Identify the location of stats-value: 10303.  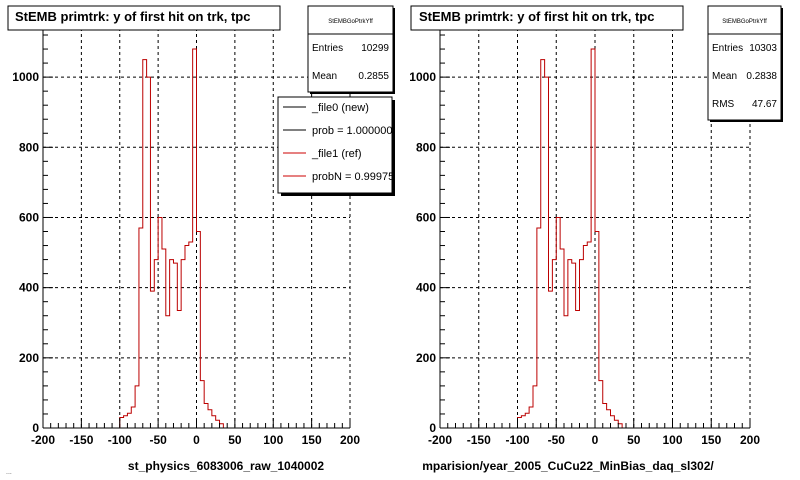
(763, 48).